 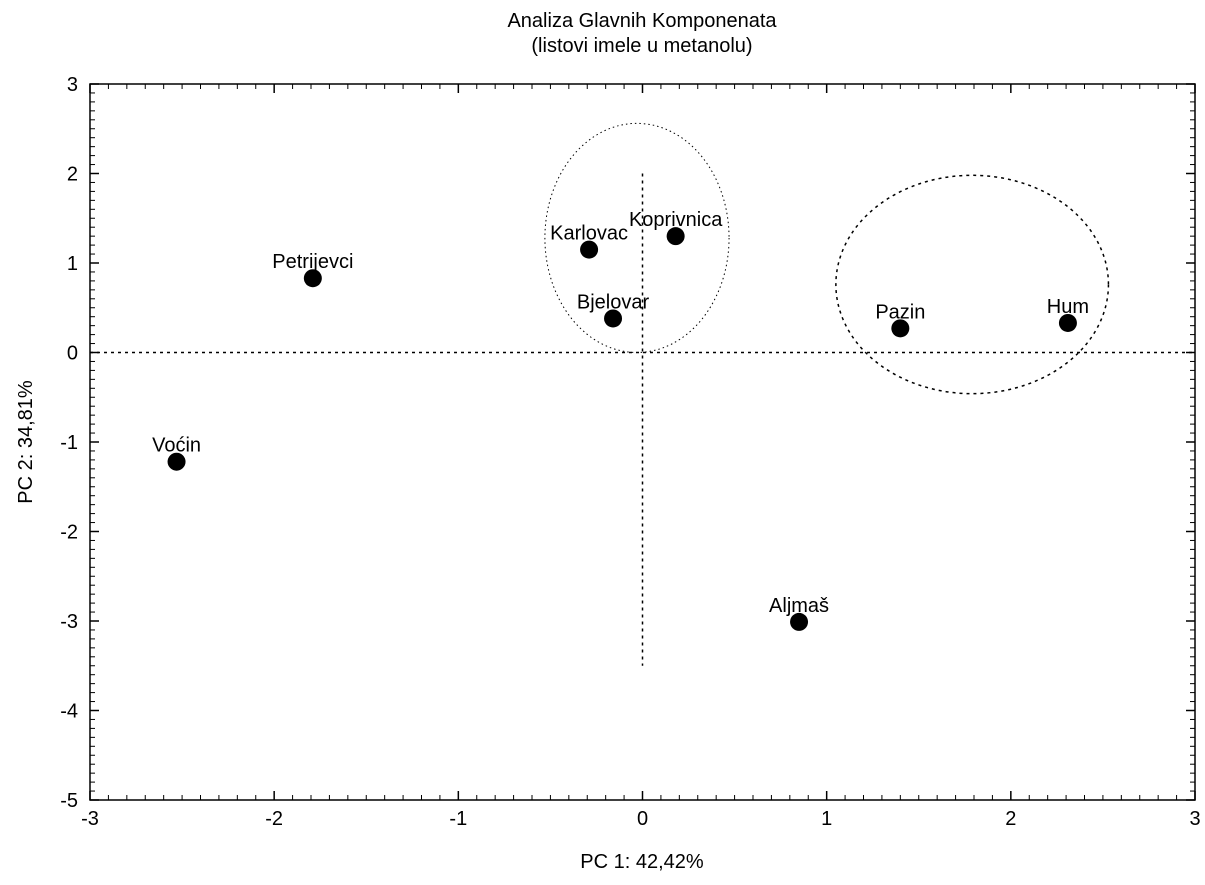 I want to click on y-tick-label: -5, so click(x=69, y=801).